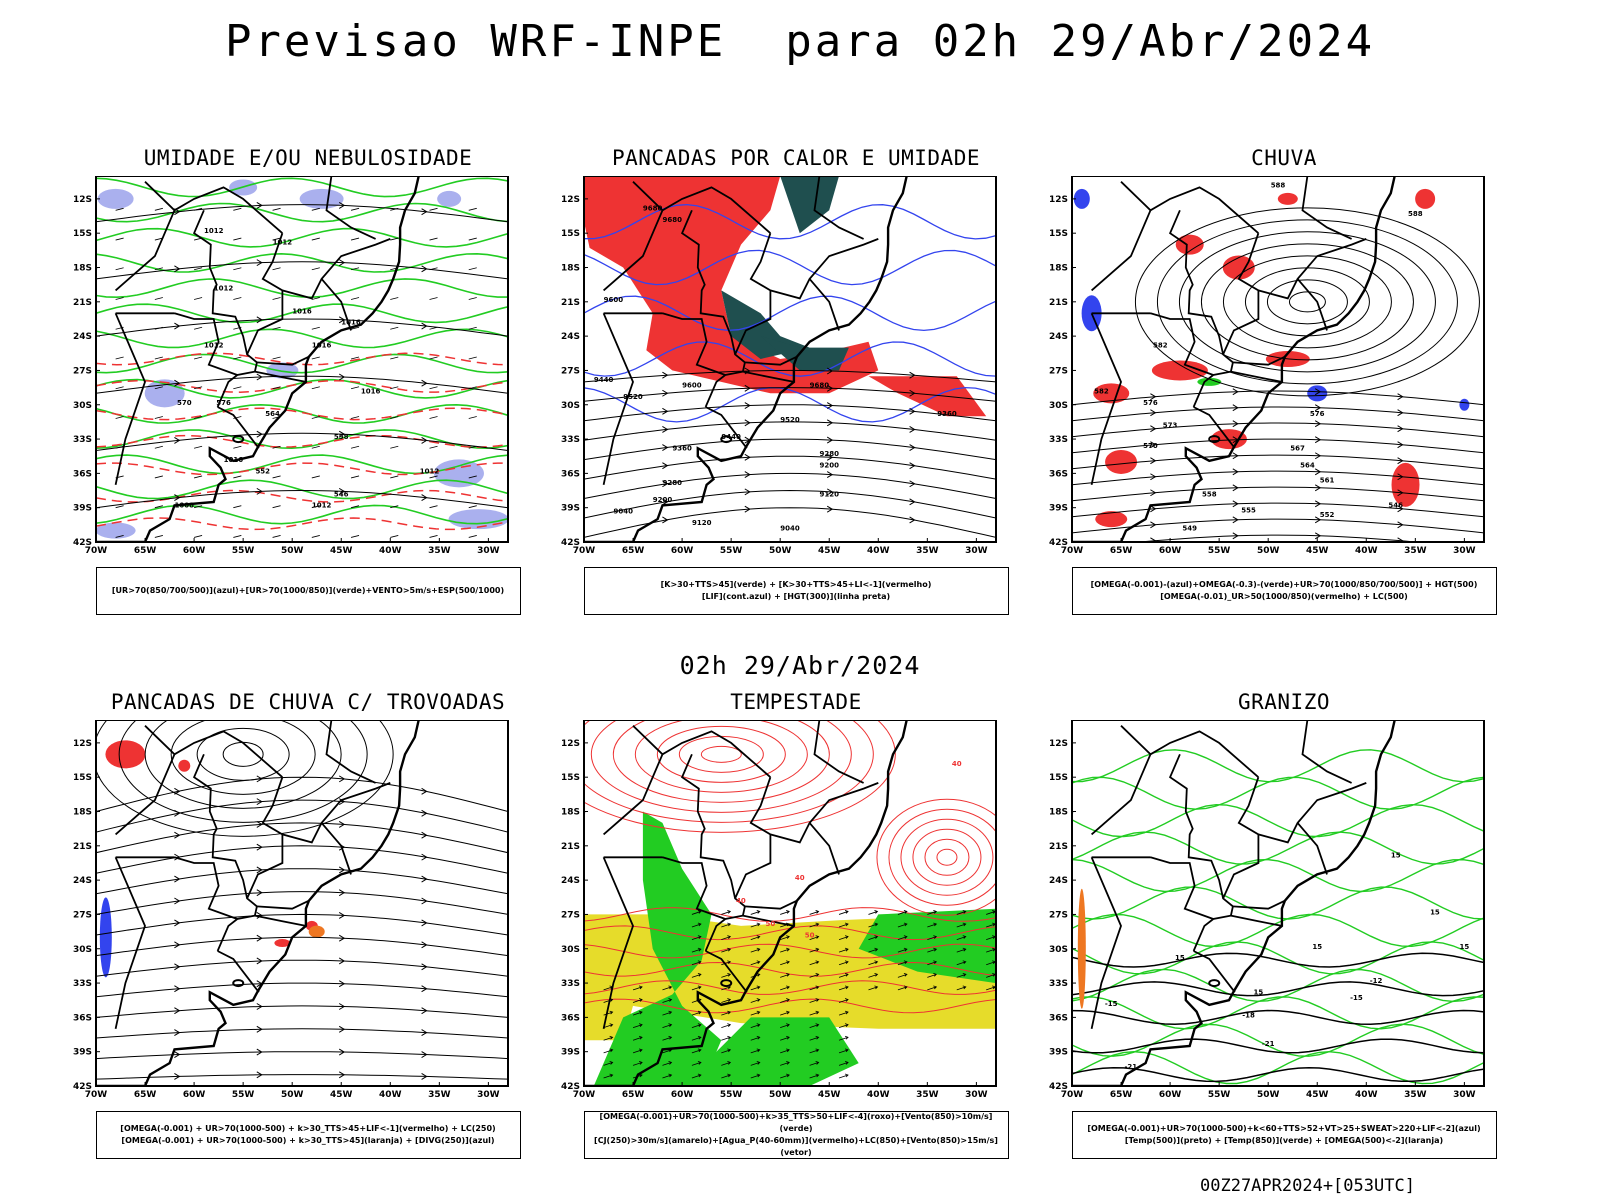  I want to click on omega-area, so click(1464, 404).